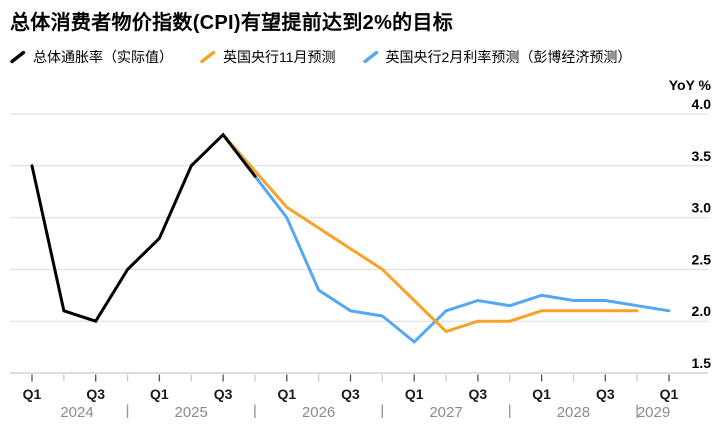 This screenshot has height=426, width=724. I want to click on y-tick-label: 2.5, so click(702, 259).